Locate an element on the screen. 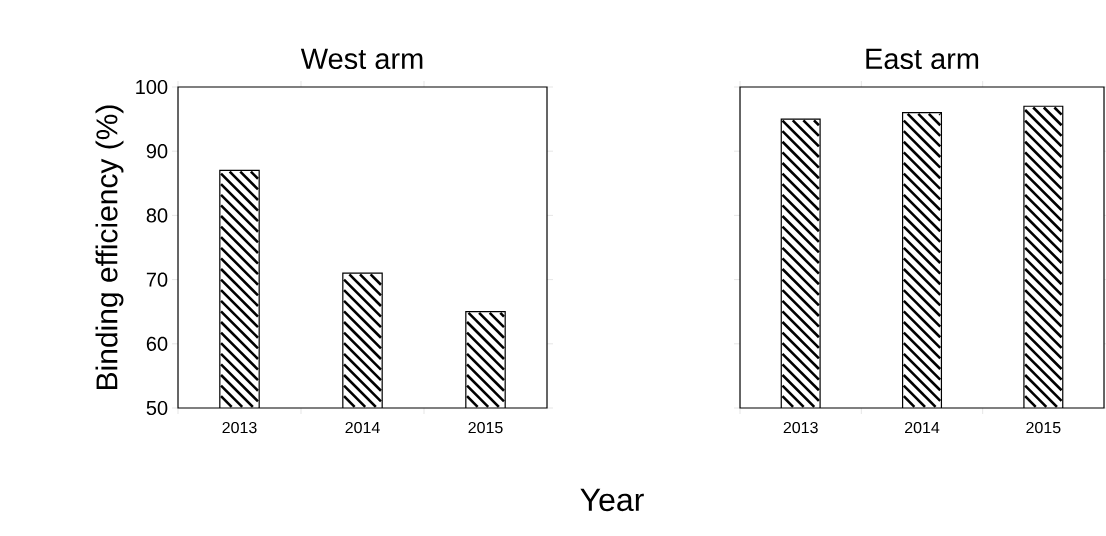 The width and height of the screenshot is (1106, 536). y-axis-title: Binding efficiency (%) is located at coordinates (109, 247).